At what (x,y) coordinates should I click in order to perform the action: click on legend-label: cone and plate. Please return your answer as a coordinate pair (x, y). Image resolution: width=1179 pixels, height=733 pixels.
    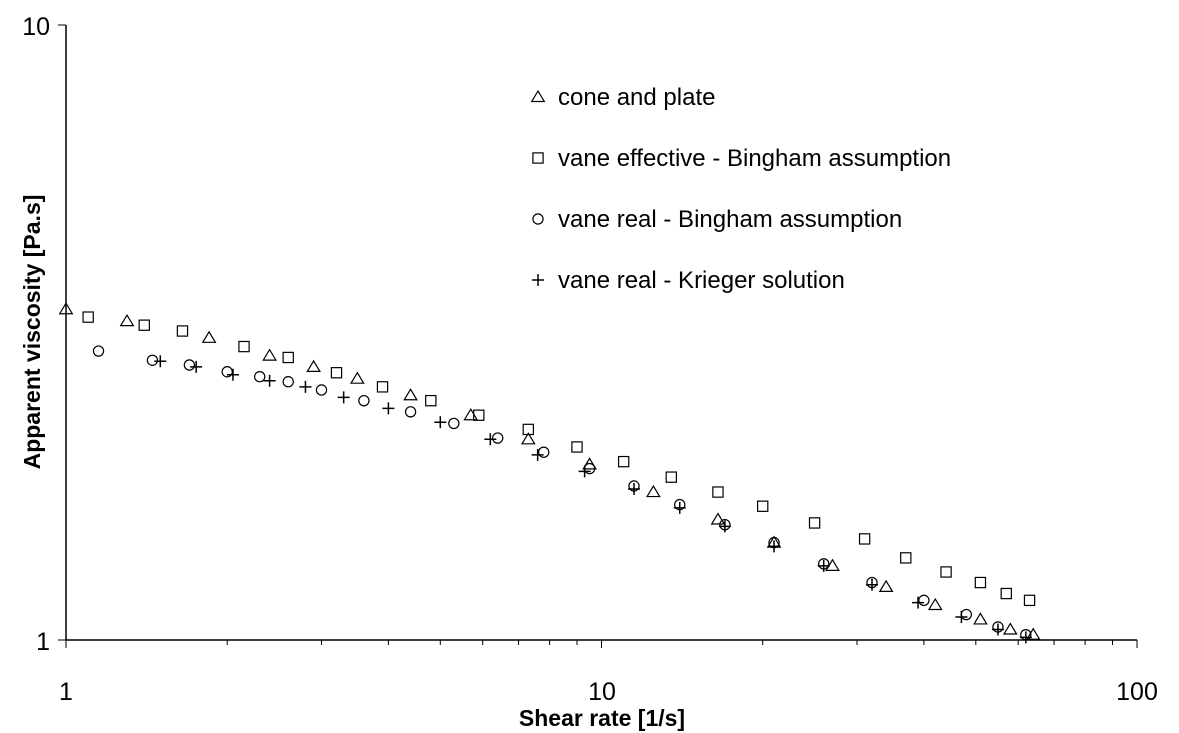
    Looking at the image, I should click on (636, 97).